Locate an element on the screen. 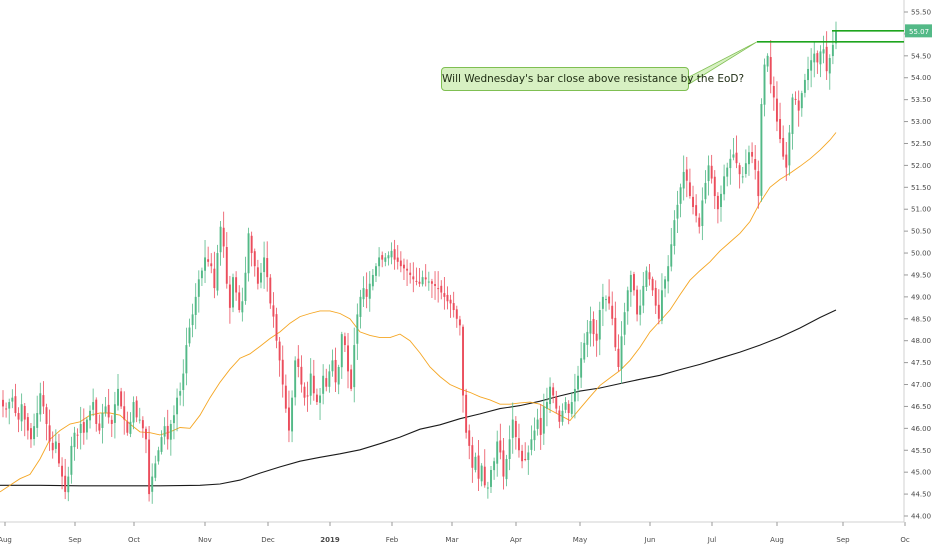  y-tick-label: 51.50 is located at coordinates (921, 188).